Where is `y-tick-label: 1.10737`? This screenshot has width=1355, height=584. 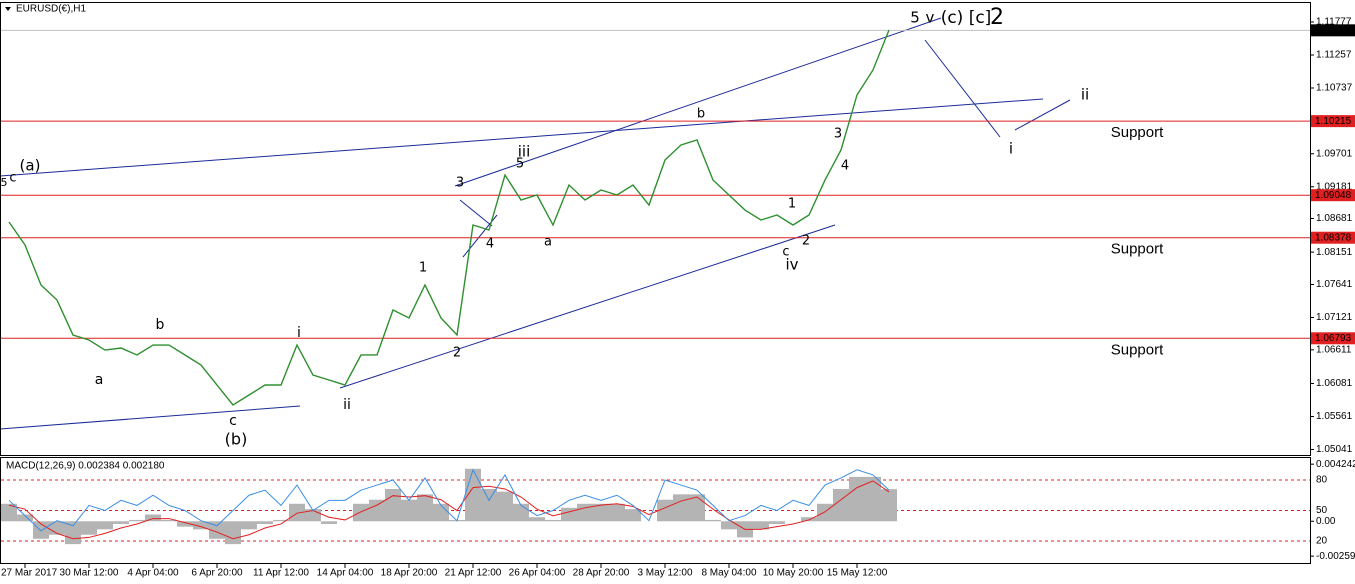
y-tick-label: 1.10737 is located at coordinates (1334, 88).